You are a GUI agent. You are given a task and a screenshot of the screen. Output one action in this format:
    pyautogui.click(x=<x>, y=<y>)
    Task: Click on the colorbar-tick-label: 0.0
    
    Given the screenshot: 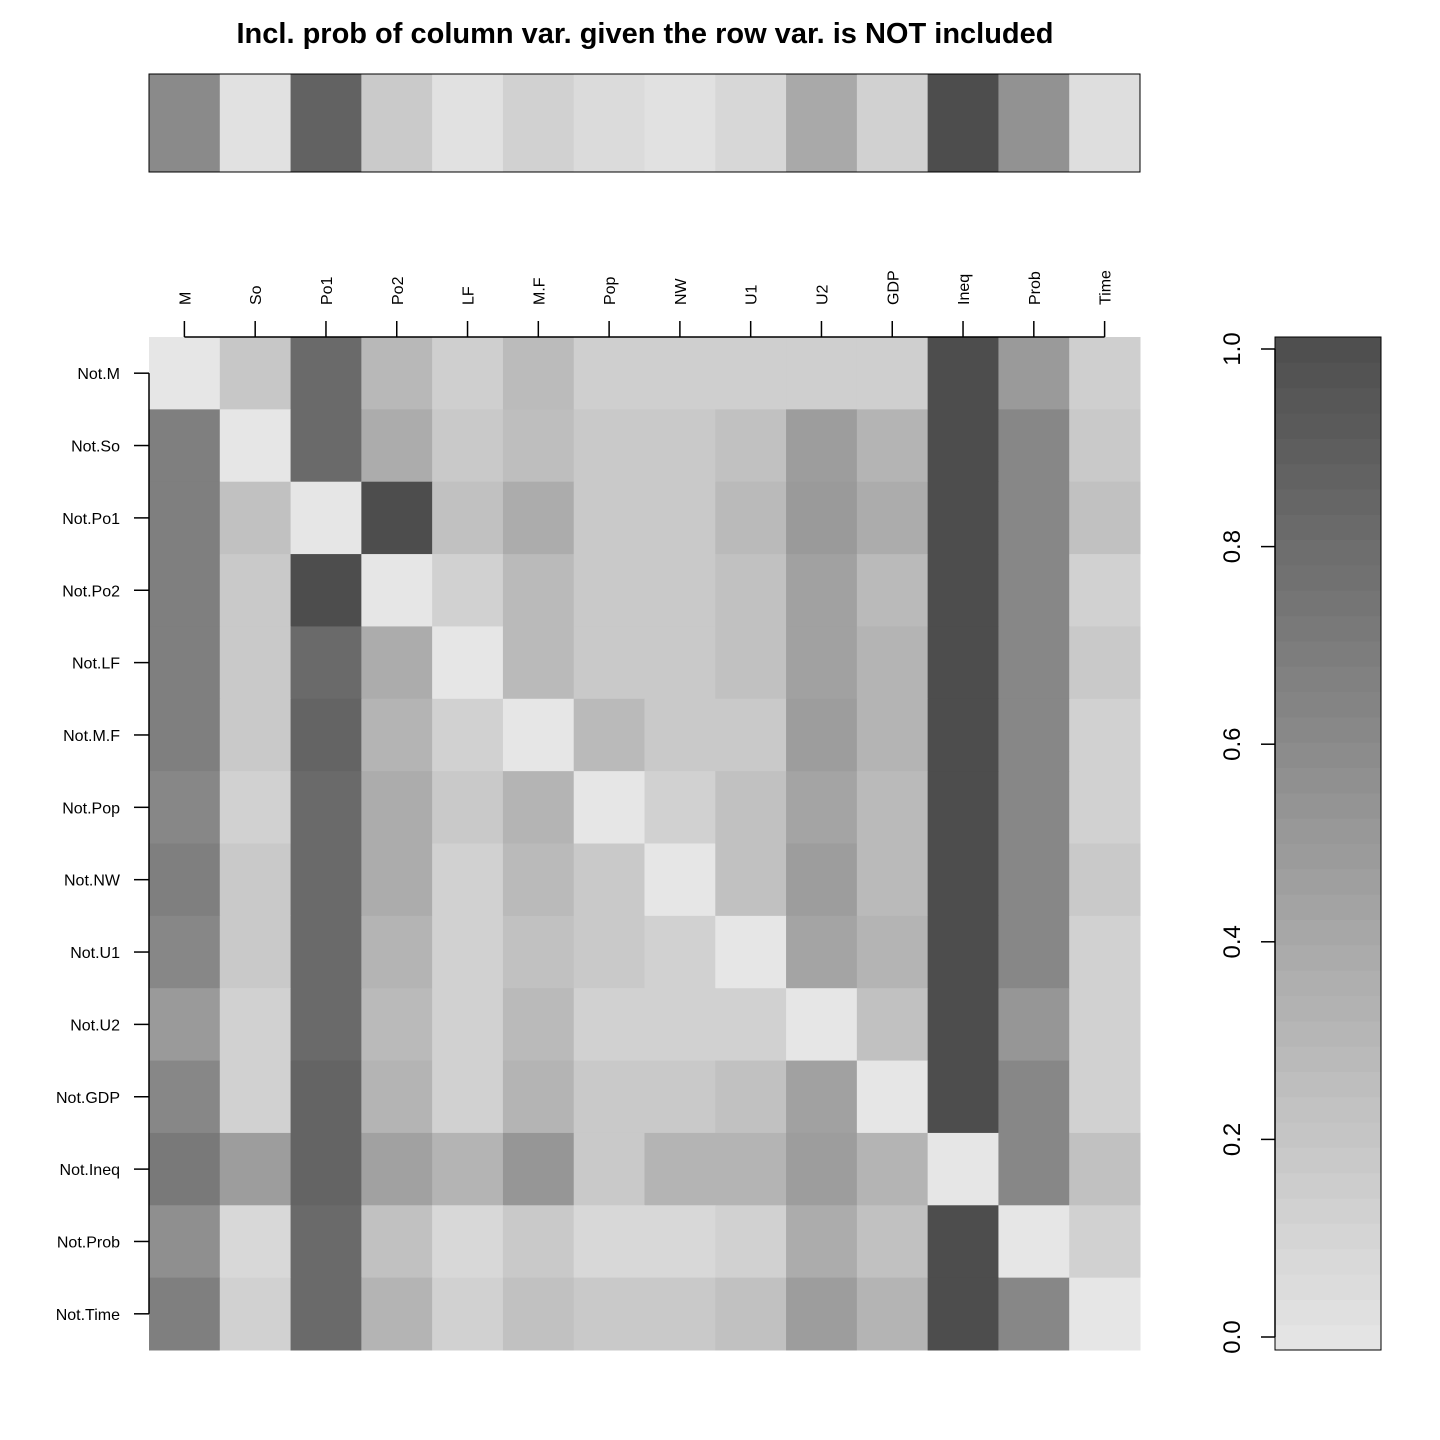 What is the action you would take?
    pyautogui.click(x=1232, y=1336)
    